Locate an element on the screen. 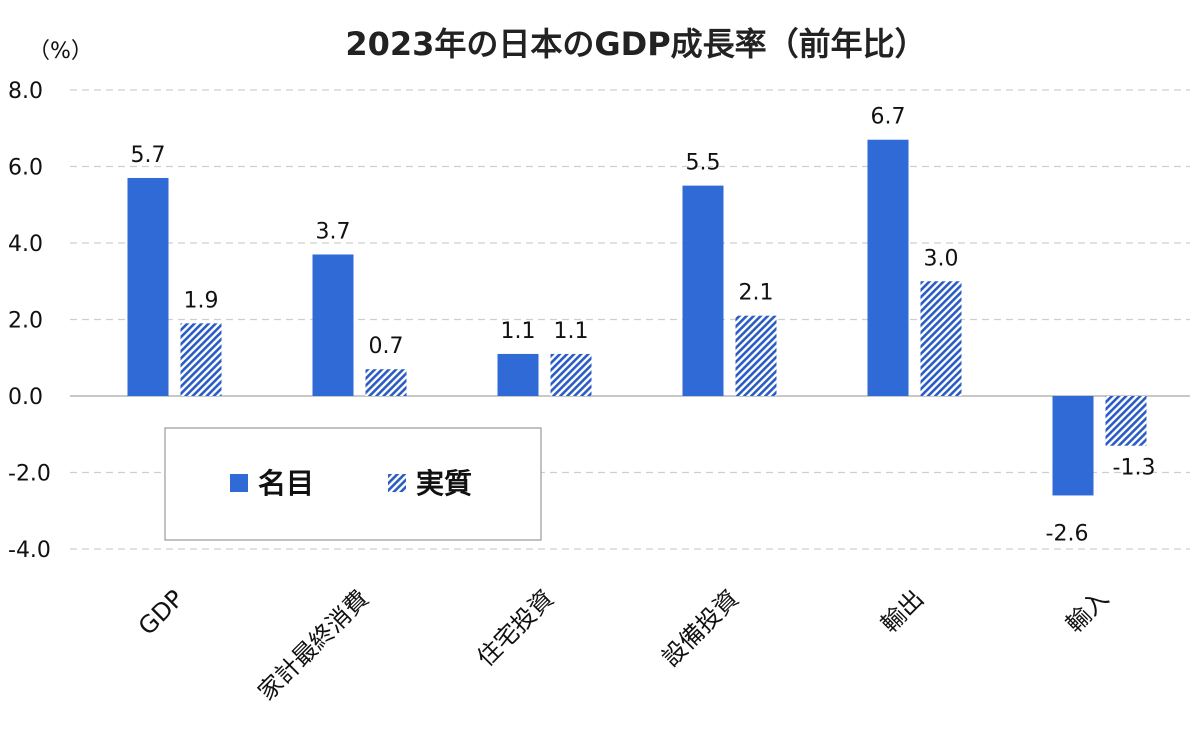 This screenshot has height=743, width=1200. data-label: 0.7 is located at coordinates (386, 346).